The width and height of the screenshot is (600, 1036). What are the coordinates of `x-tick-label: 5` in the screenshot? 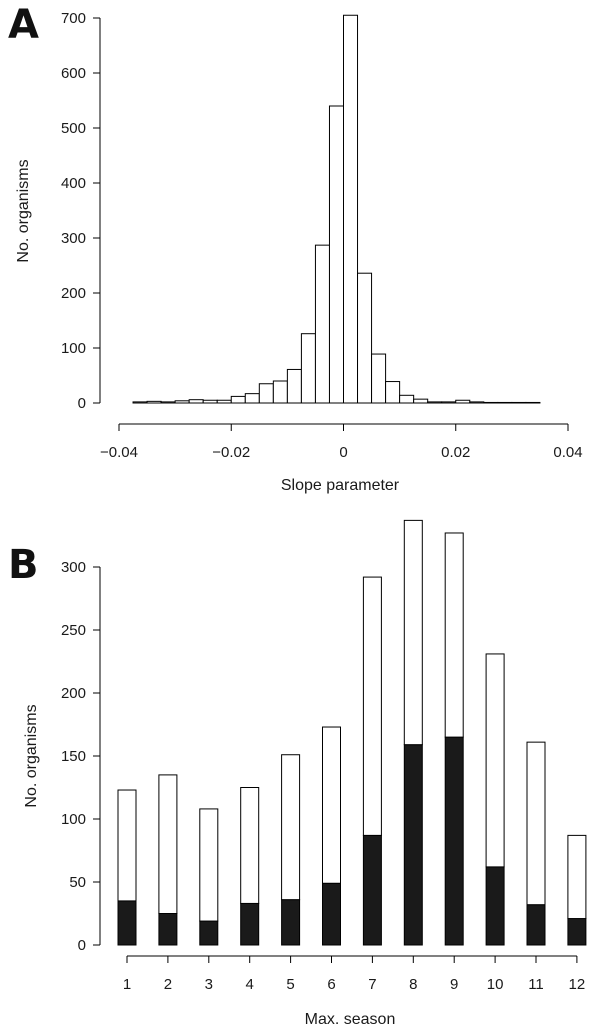 It's located at (290, 984).